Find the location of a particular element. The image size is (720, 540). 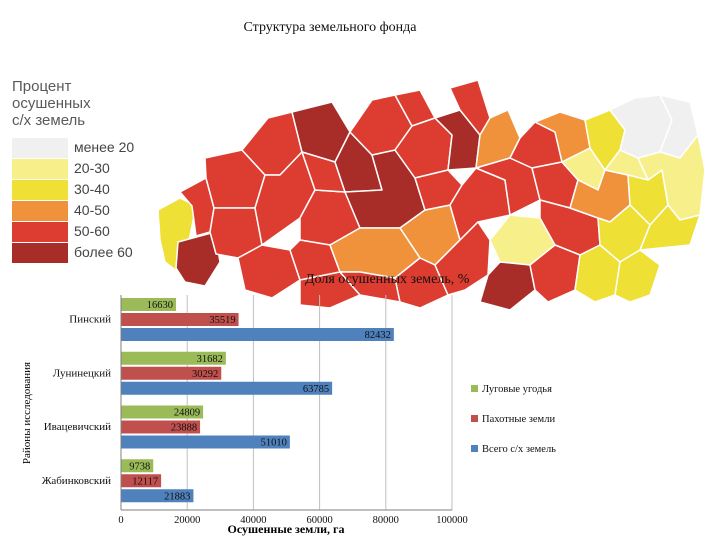

chart-title: Доля осушенных земель, % is located at coordinates (387, 279).